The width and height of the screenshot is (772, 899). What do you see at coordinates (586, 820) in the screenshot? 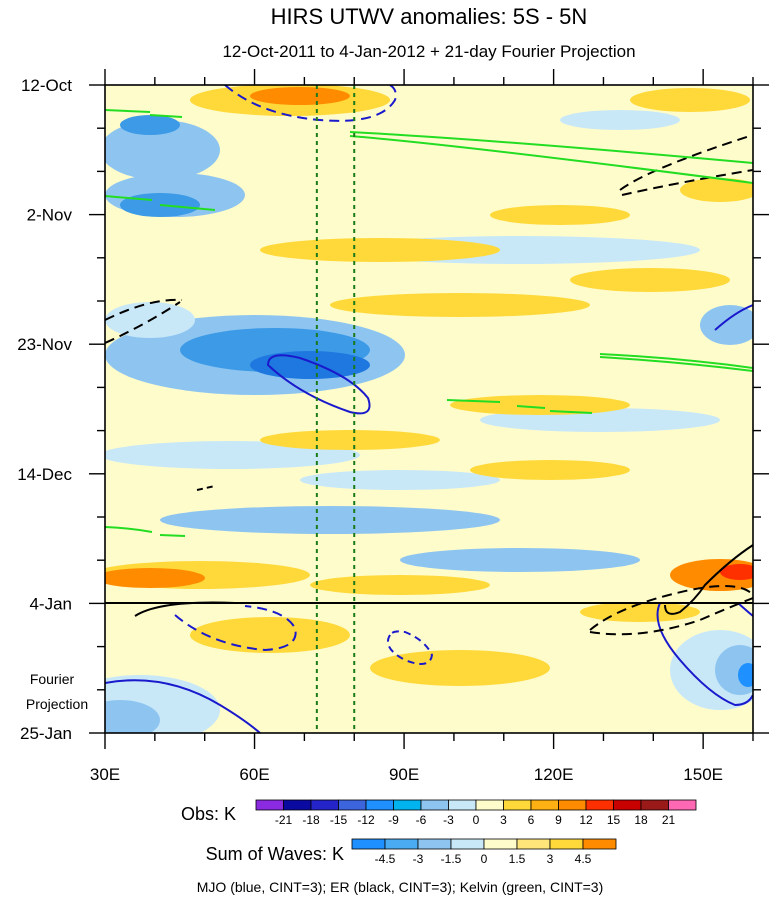
I see `colorbar-tick-label: 12` at bounding box center [586, 820].